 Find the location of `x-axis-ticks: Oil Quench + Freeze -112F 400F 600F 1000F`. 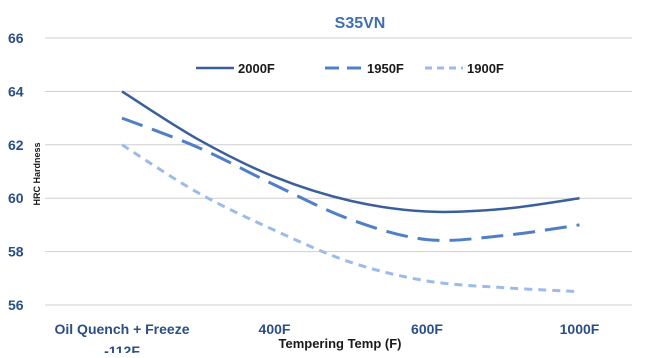

x-axis-ticks: Oil Quench + Freeze -112F 400F 600F 1000F is located at coordinates (327, 339).